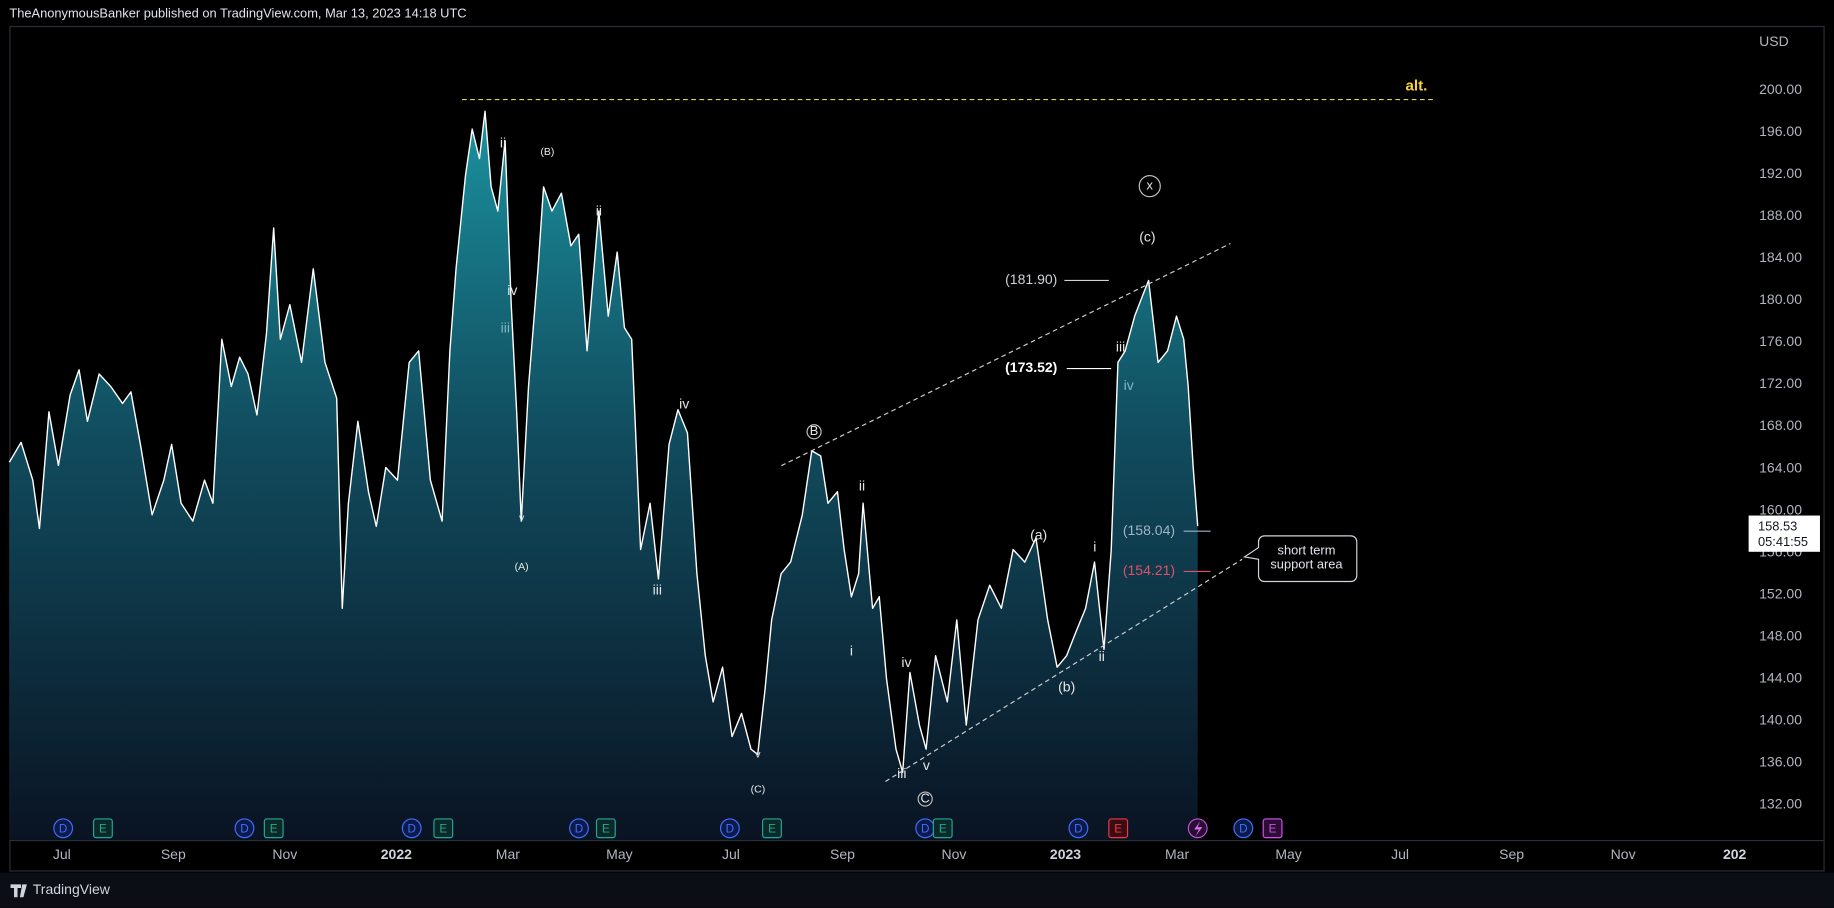 The width and height of the screenshot is (1834, 908). What do you see at coordinates (1780, 593) in the screenshot?
I see `y-tick-label: 152.00` at bounding box center [1780, 593].